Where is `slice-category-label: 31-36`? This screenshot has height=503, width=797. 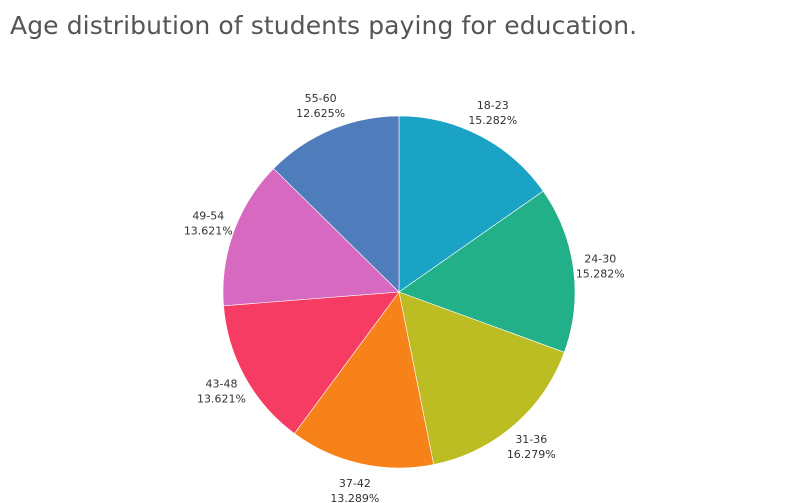
slice-category-label: 31-36 is located at coordinates (531, 439).